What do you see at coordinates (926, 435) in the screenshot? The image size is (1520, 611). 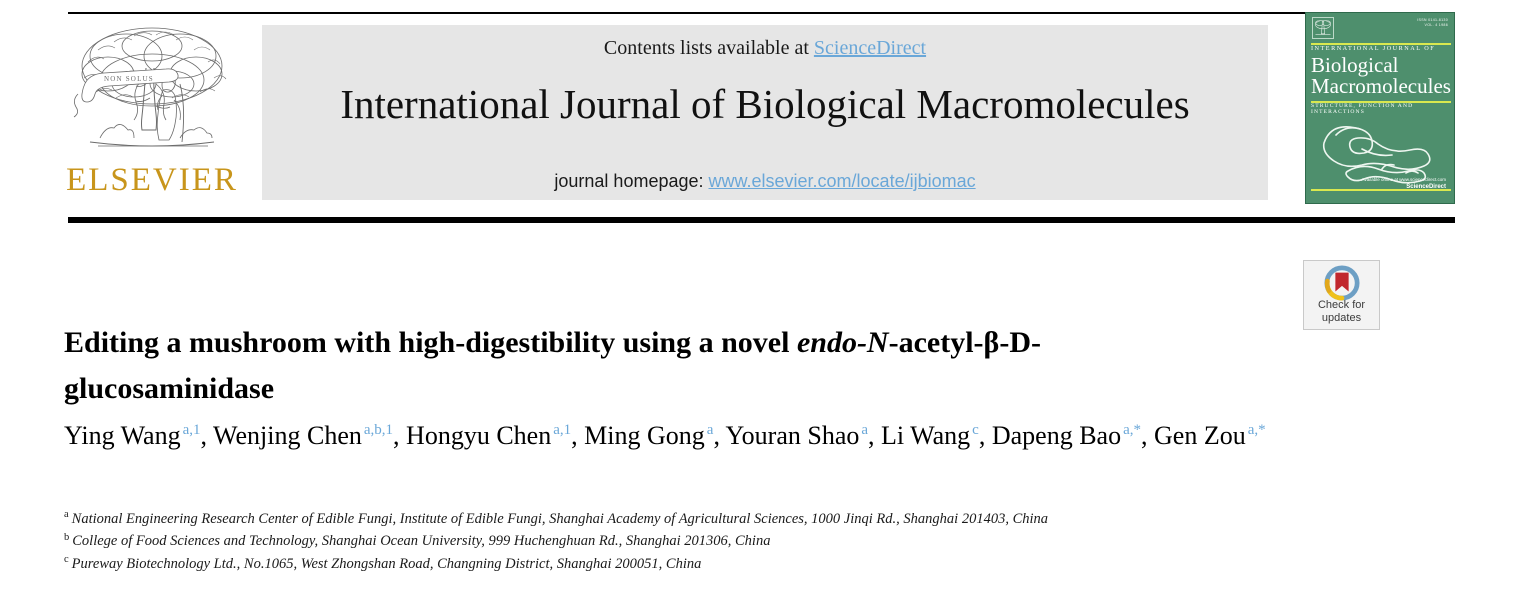 I see `author-name: Li Wang` at bounding box center [926, 435].